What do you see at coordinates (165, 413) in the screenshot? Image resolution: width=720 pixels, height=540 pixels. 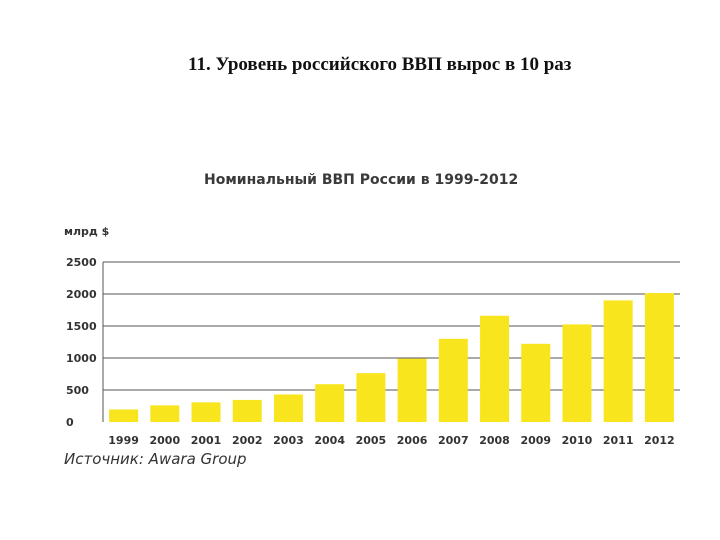 I see `bar-2000` at bounding box center [165, 413].